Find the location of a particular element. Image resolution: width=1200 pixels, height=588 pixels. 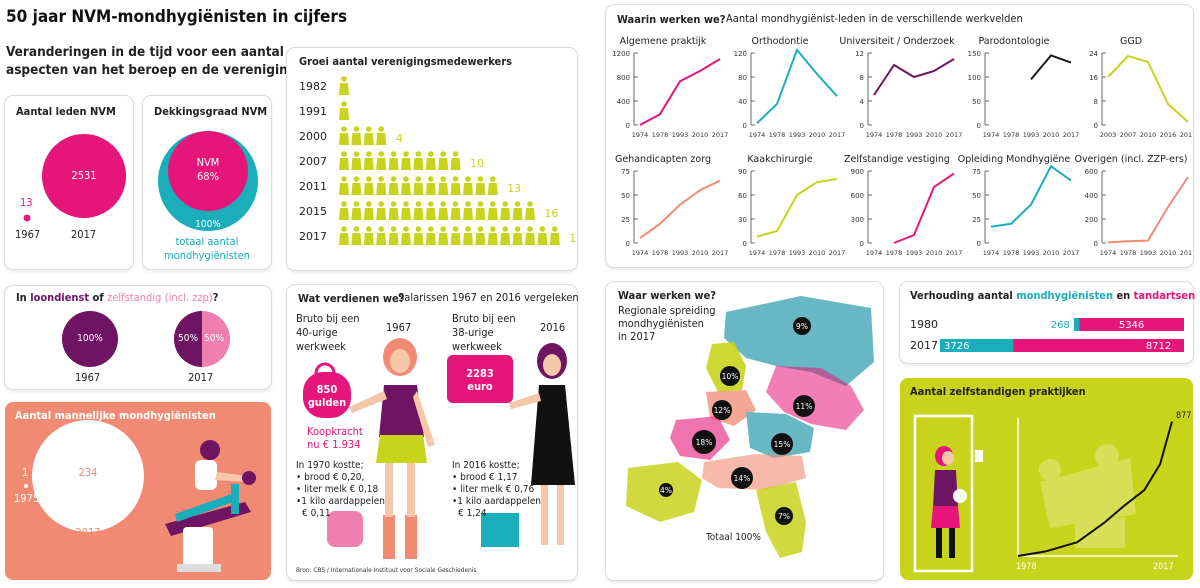

regio-bubbles: 9% 10% 12% 11% 18% 15% 14% 4% 7% is located at coordinates (744, 431).